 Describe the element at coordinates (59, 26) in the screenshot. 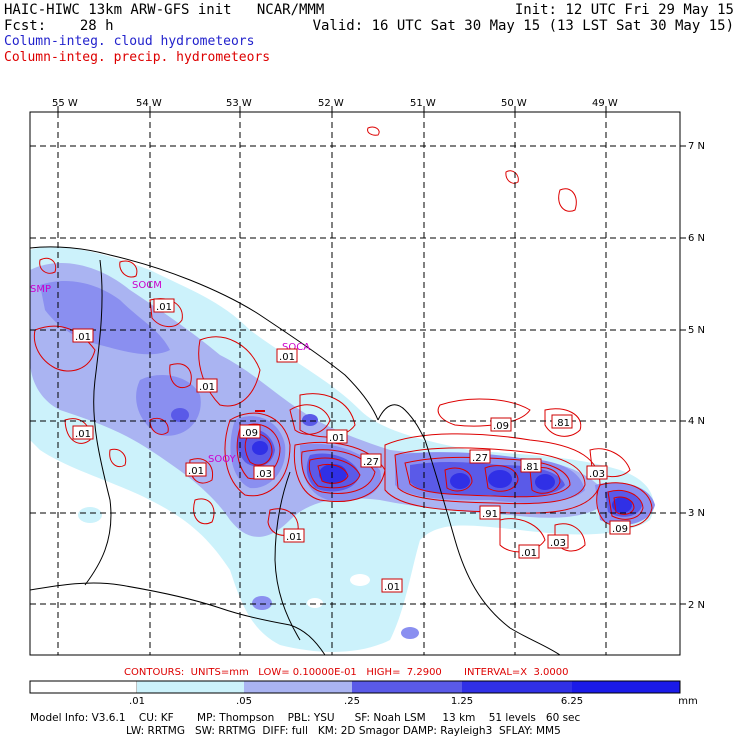

I see `forecast-hour: Fcst: 28 h` at that location.